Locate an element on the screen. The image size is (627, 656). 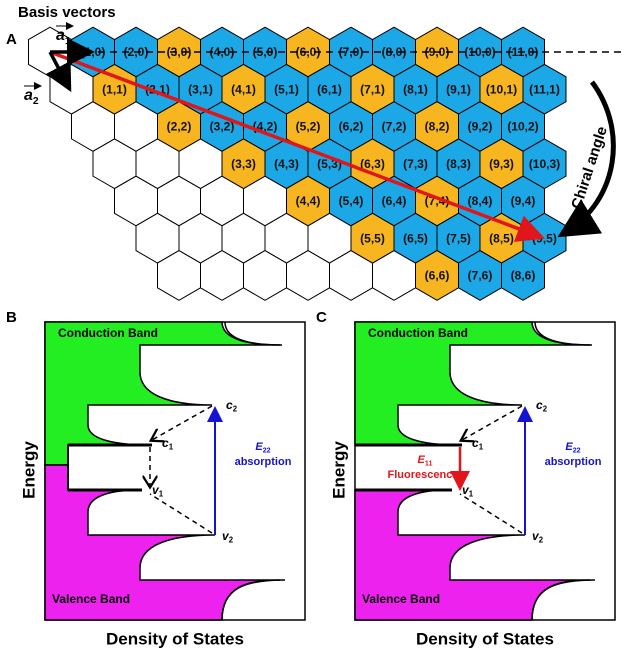
chiral-angle-arrow is located at coordinates (586, 159).